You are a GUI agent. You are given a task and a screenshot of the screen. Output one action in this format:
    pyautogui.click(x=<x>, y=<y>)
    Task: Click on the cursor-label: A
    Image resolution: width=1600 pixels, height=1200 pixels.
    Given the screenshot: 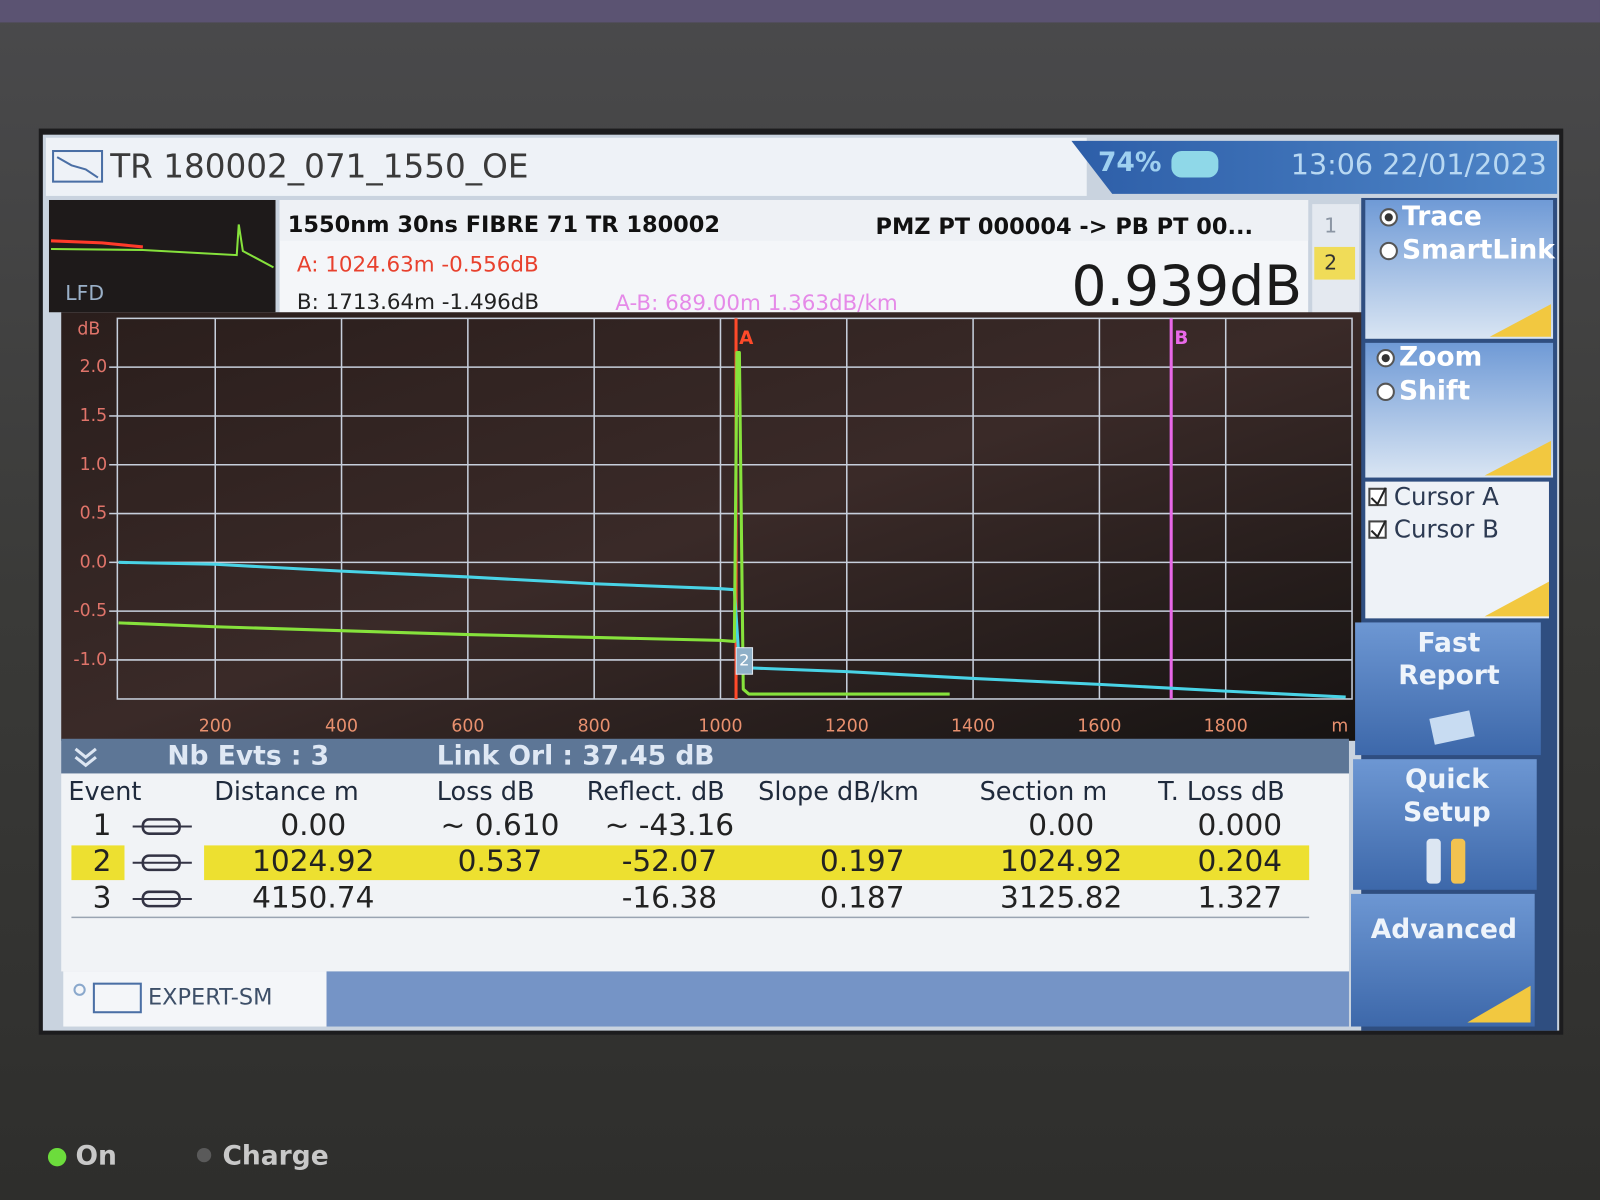 What is the action you would take?
    pyautogui.click(x=746, y=338)
    